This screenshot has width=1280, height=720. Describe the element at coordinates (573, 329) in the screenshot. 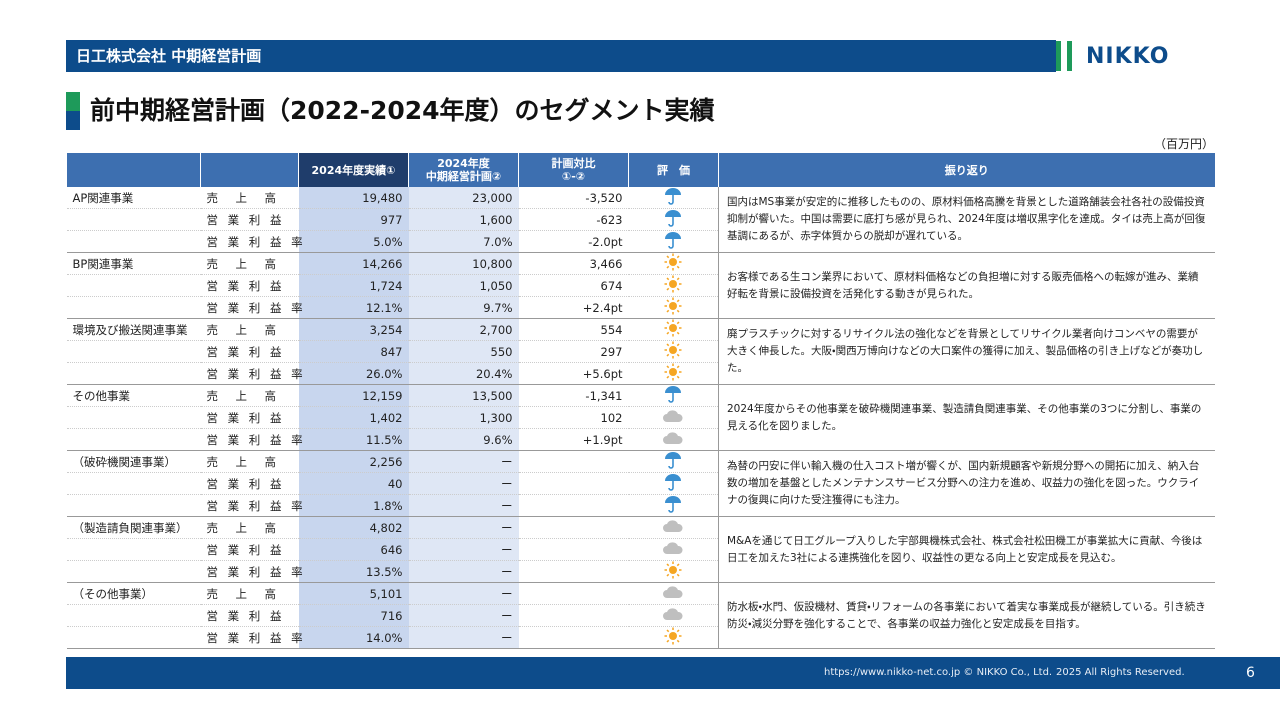

I see `difference: 554` at that location.